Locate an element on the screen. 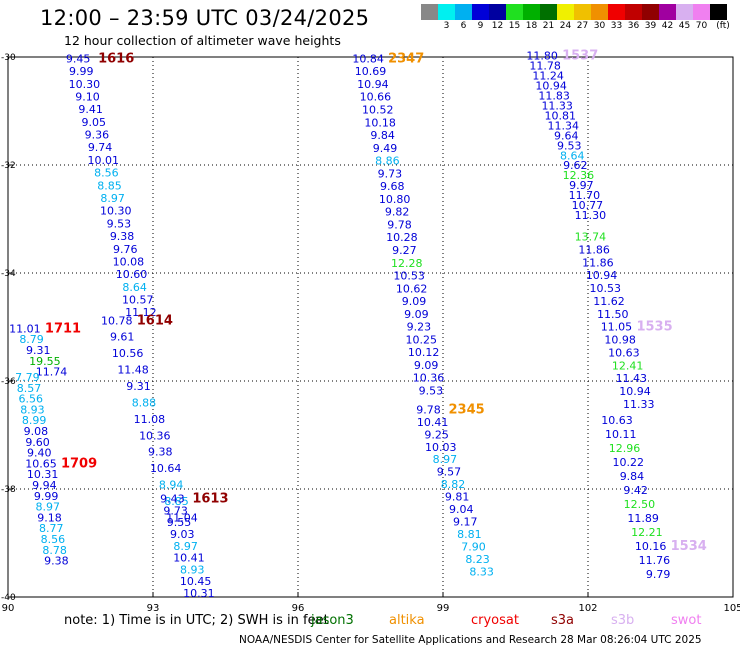  wave-height-value: 11.01 is located at coordinates (25, 328).